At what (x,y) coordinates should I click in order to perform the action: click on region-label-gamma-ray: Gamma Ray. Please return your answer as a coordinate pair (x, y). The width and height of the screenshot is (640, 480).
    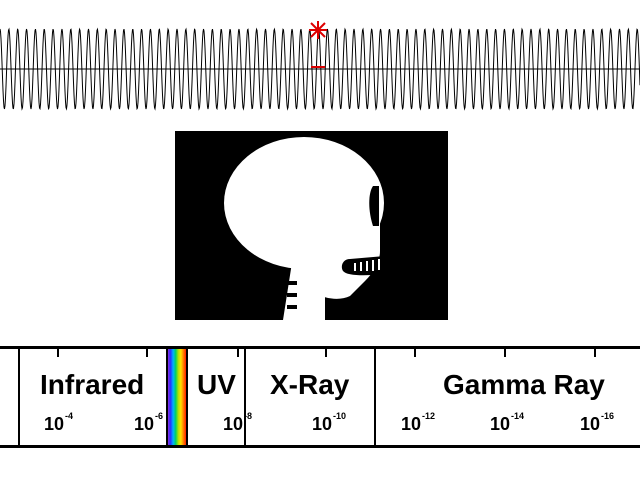
    Looking at the image, I should click on (524, 384).